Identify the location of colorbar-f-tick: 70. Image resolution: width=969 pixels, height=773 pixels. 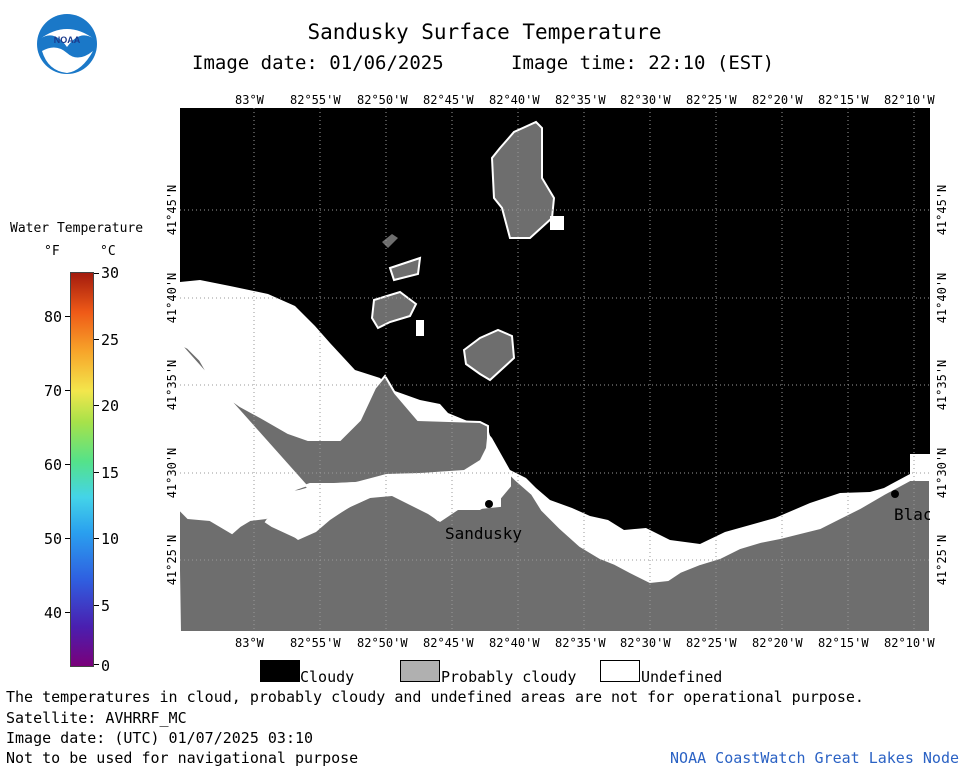
(52, 391).